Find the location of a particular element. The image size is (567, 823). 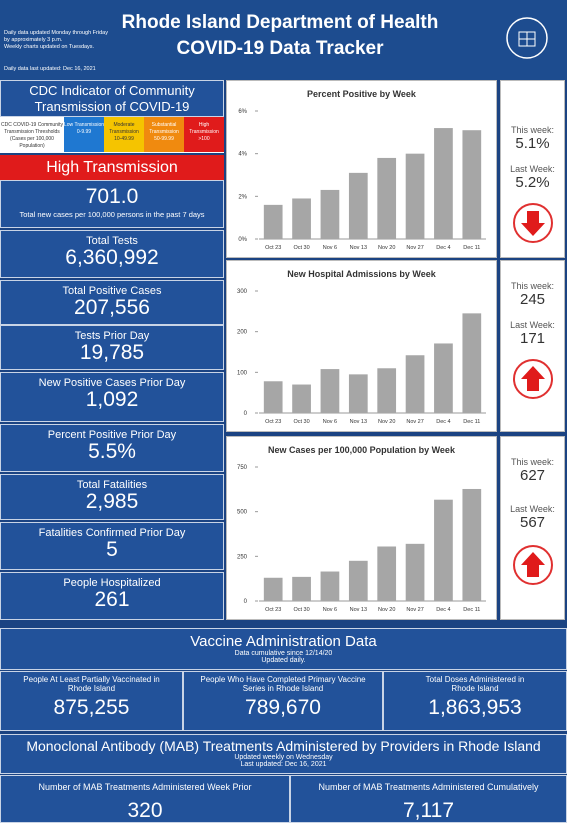

stat-value: 5.5% is located at coordinates (112, 451).